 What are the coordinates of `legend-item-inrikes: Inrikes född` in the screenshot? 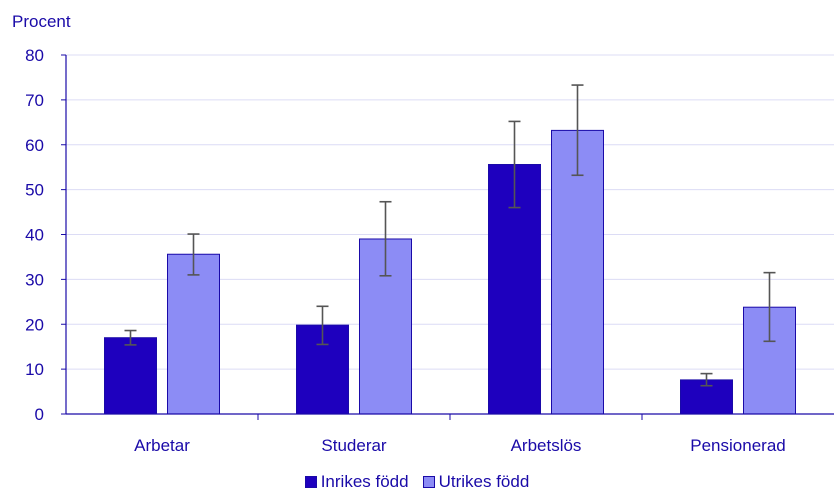 It's located at (356, 482).